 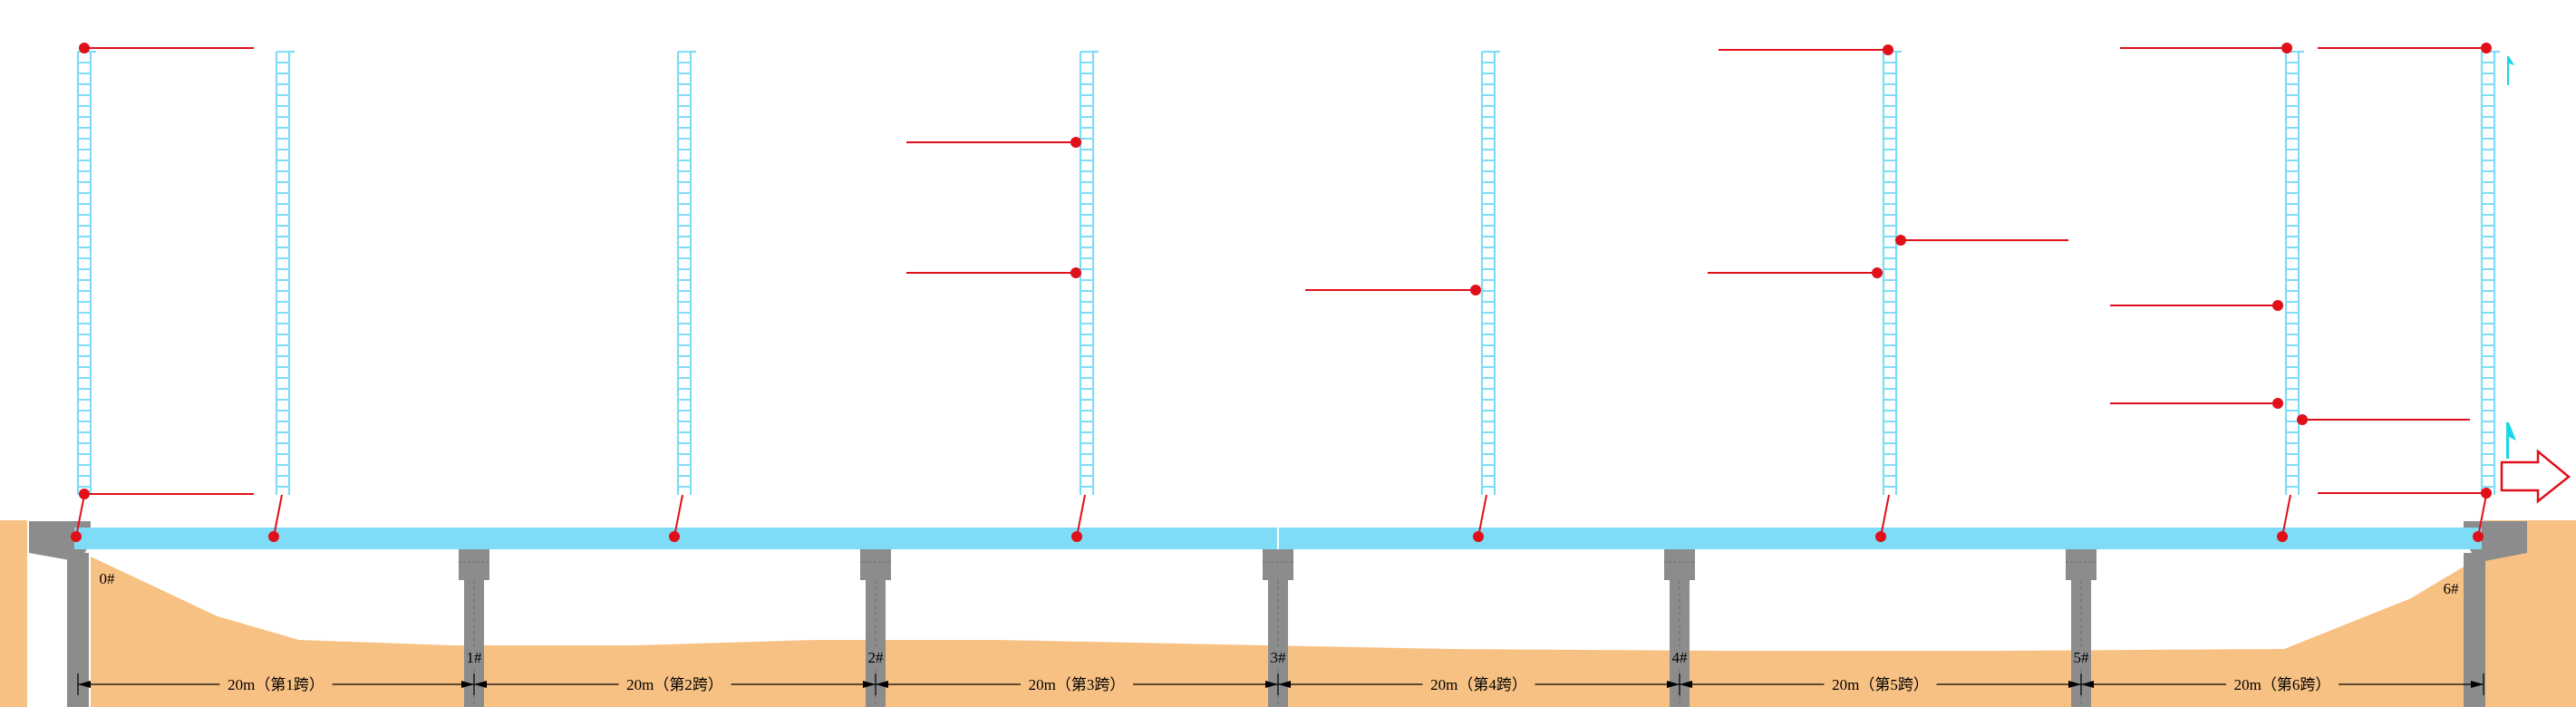 I want to click on span-label: 20m（第1跨）, so click(x=276, y=684).